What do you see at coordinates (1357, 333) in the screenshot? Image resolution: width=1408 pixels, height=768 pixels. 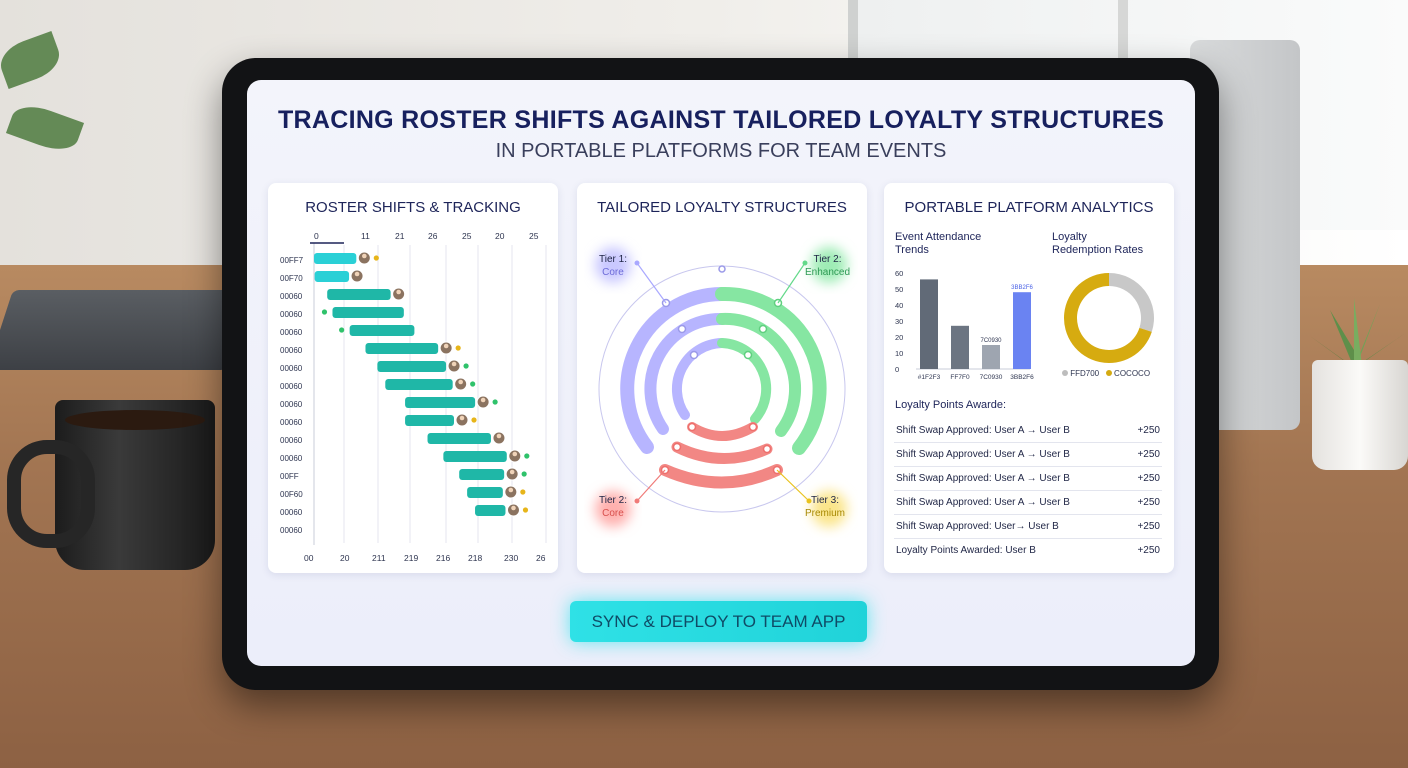 I see `succulent-plant` at bounding box center [1357, 333].